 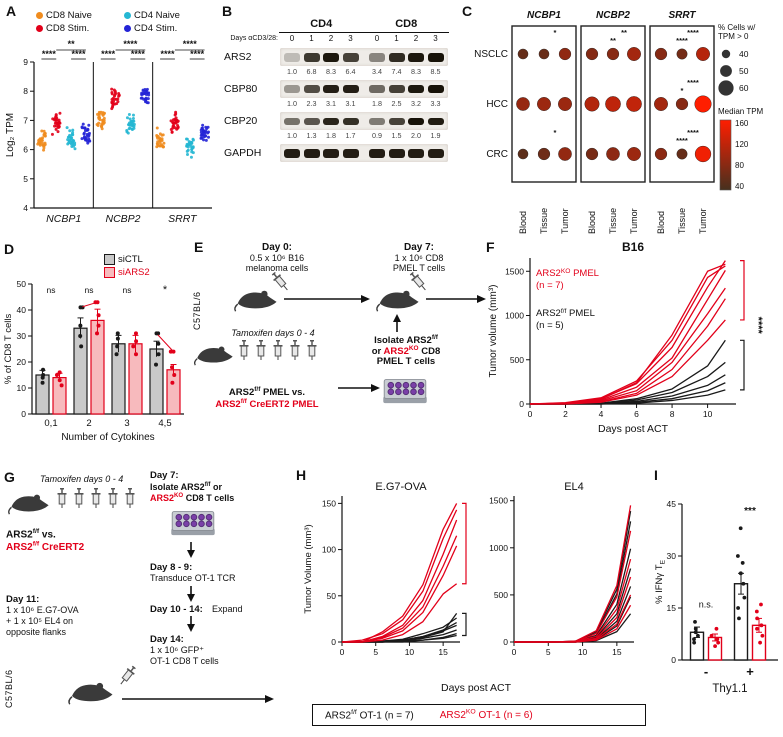 What do you see at coordinates (238, 57) in the screenshot?
I see `protein-label: ARS2` at bounding box center [238, 57].